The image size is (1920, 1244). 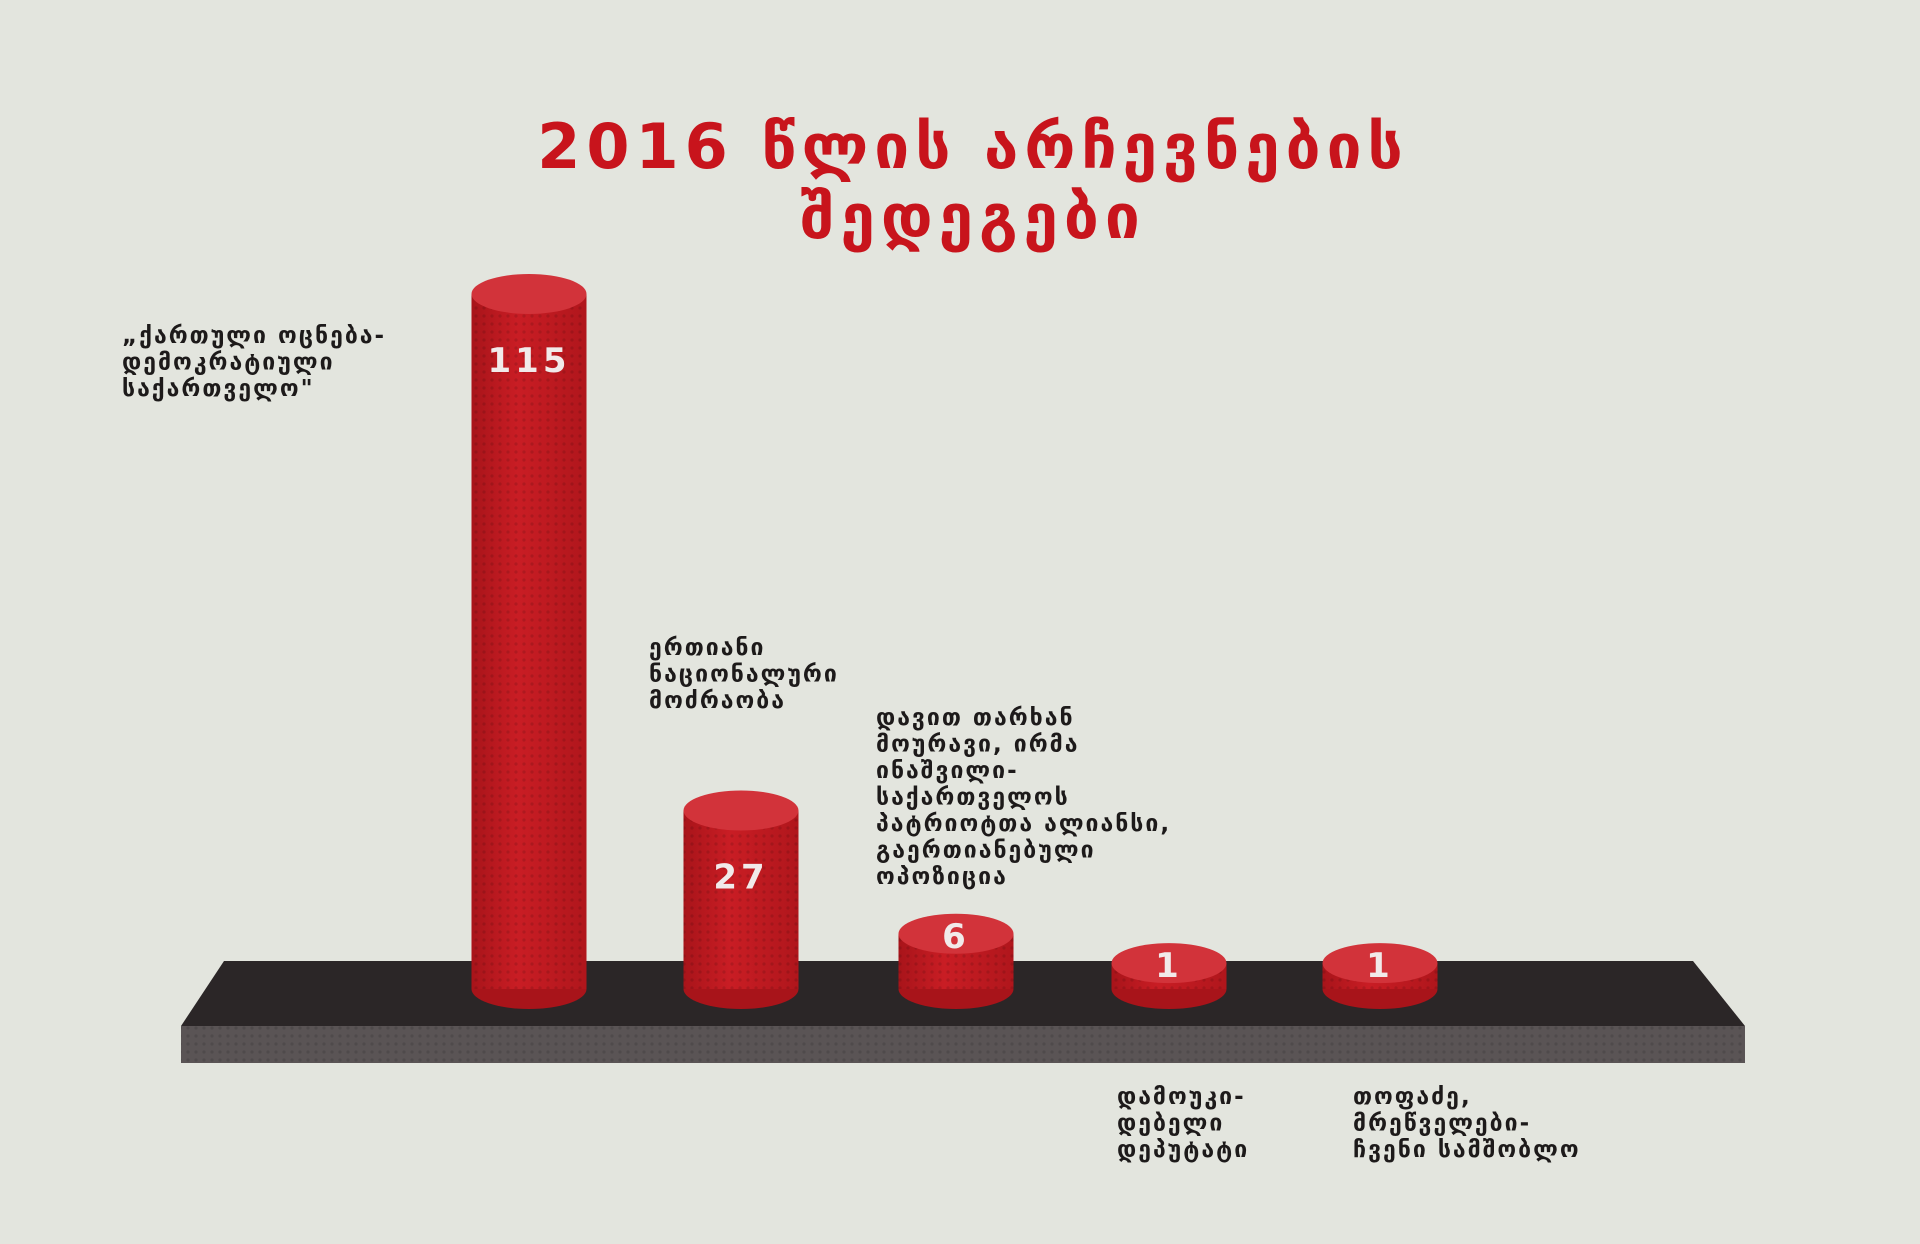 I want to click on category-label-line: გაერთიანებული, so click(x=986, y=851).